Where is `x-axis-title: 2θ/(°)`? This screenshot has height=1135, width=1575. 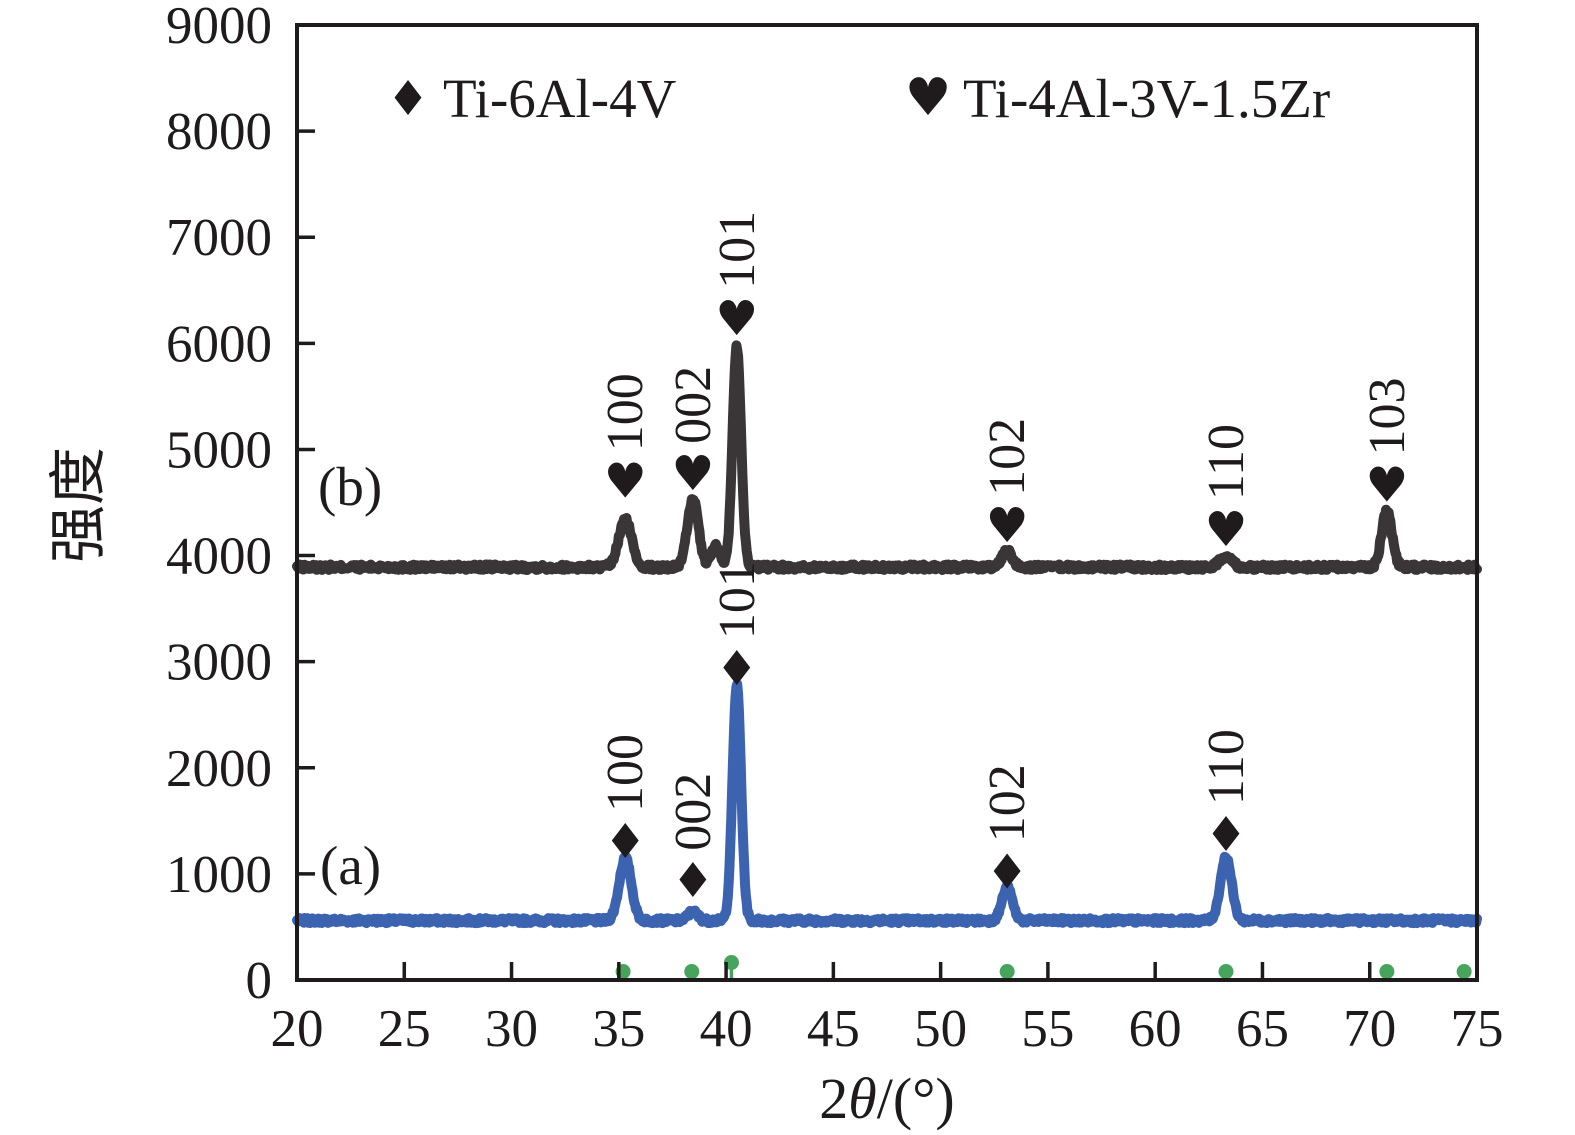
x-axis-title: 2θ/(°) is located at coordinates (886, 1098).